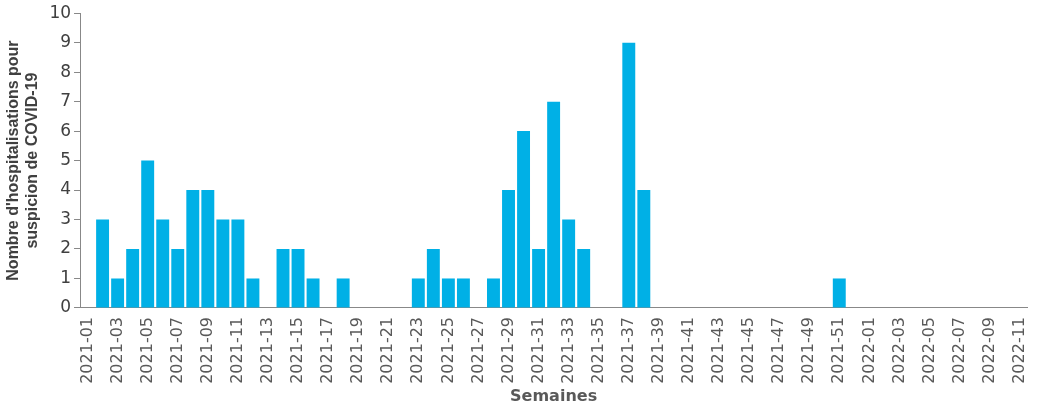  Describe the element at coordinates (417, 350) in the screenshot. I see `x-tick-label: 2021-23` at that location.